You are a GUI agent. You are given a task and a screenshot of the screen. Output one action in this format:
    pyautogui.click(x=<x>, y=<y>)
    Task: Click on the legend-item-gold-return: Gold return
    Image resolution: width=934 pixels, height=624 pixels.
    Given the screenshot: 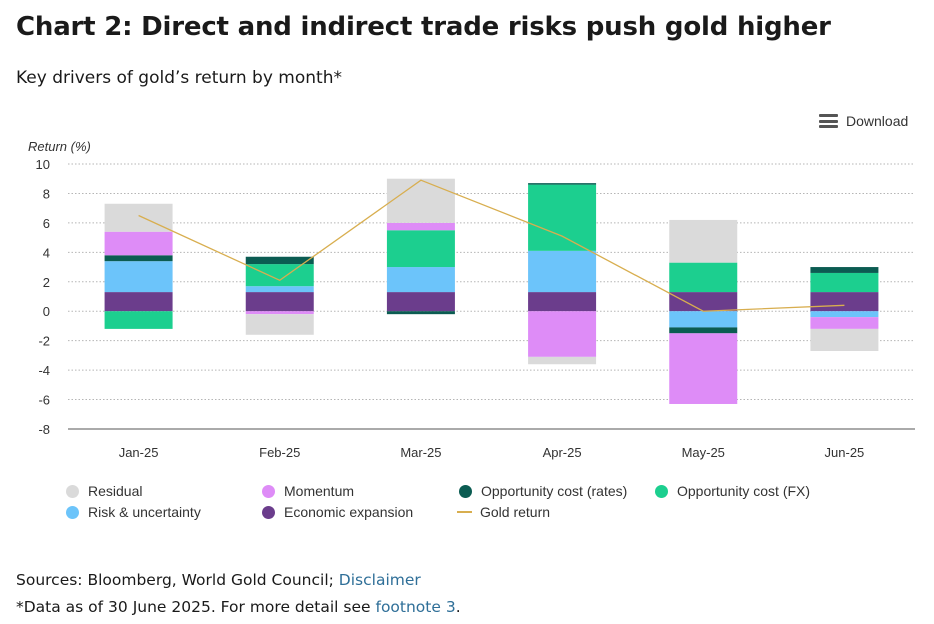 What is the action you would take?
    pyautogui.click(x=503, y=512)
    